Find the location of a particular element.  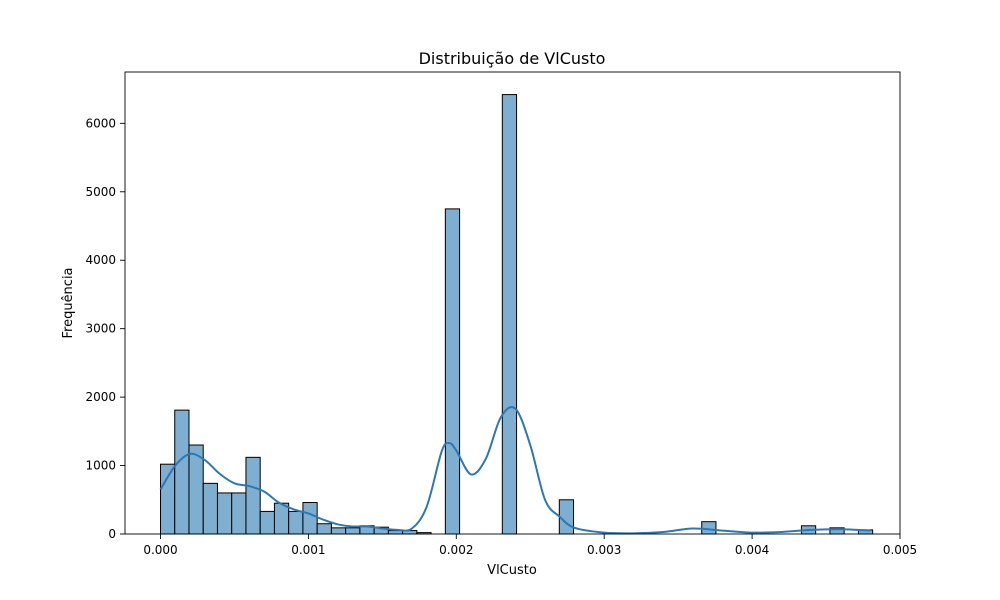

y-axis-ticks: 0 1000 2000 3000 4000 5000 6000 is located at coordinates (105, 328).